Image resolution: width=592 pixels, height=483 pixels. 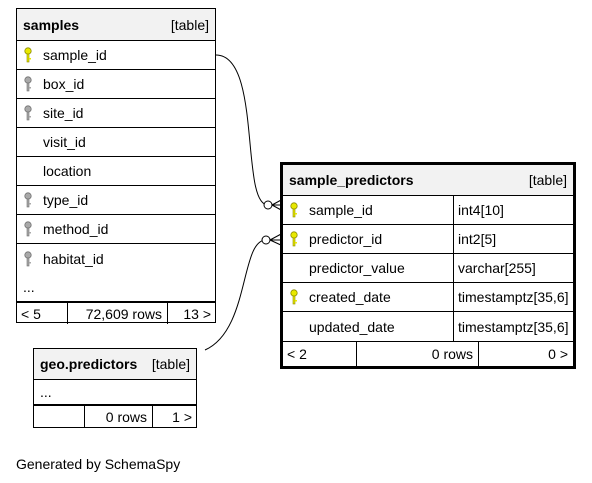 I want to click on column-type: int4[10], so click(x=513, y=210).